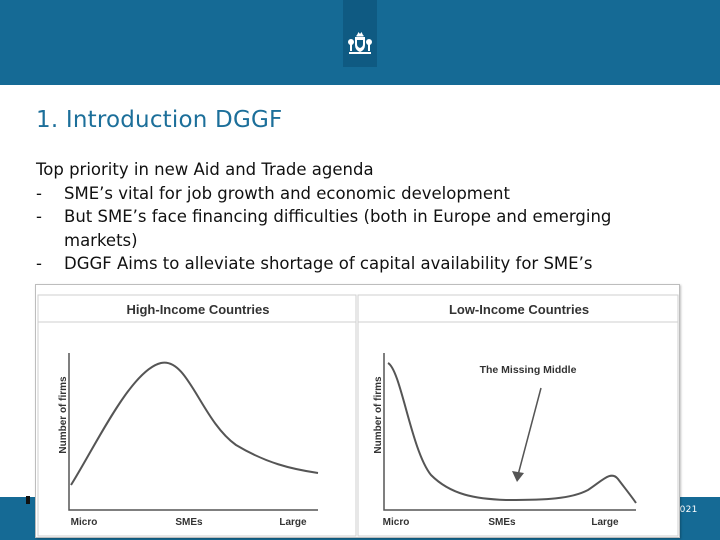  Describe the element at coordinates (63, 415) in the screenshot. I see `y-axis-label-left: Number of firms` at that location.